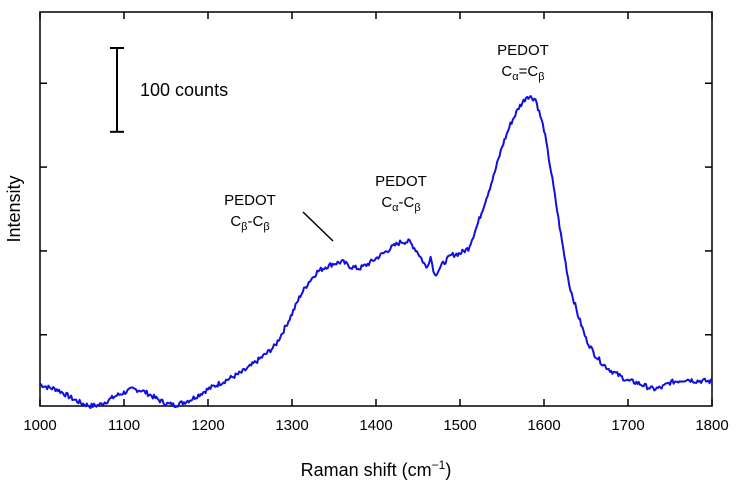  What do you see at coordinates (279, 217) in the screenshot?
I see `annotation-cb-cb: PEDOT Cβ-Cβ` at bounding box center [279, 217].